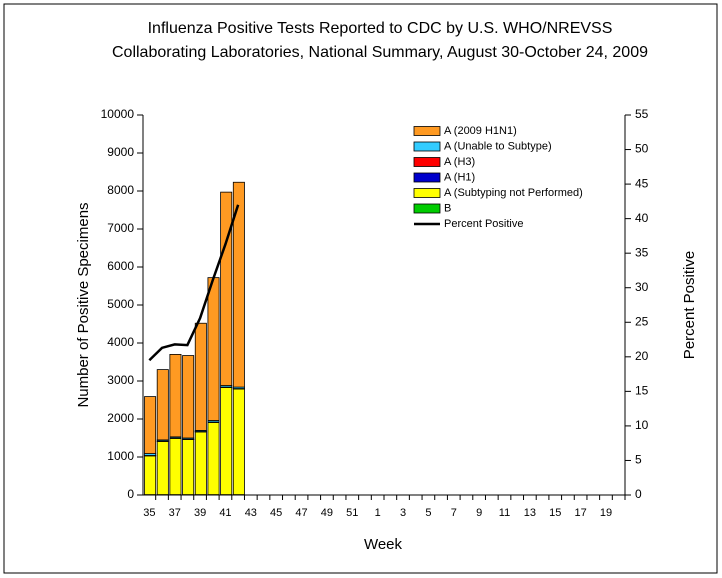  I want to click on x-tick-label: 11, so click(504, 513).